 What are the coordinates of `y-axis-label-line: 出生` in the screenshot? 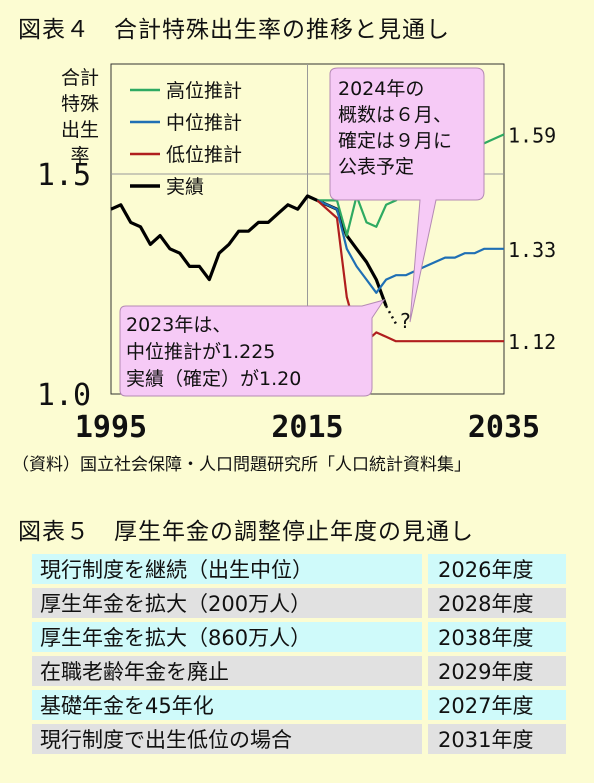 It's located at (80, 130).